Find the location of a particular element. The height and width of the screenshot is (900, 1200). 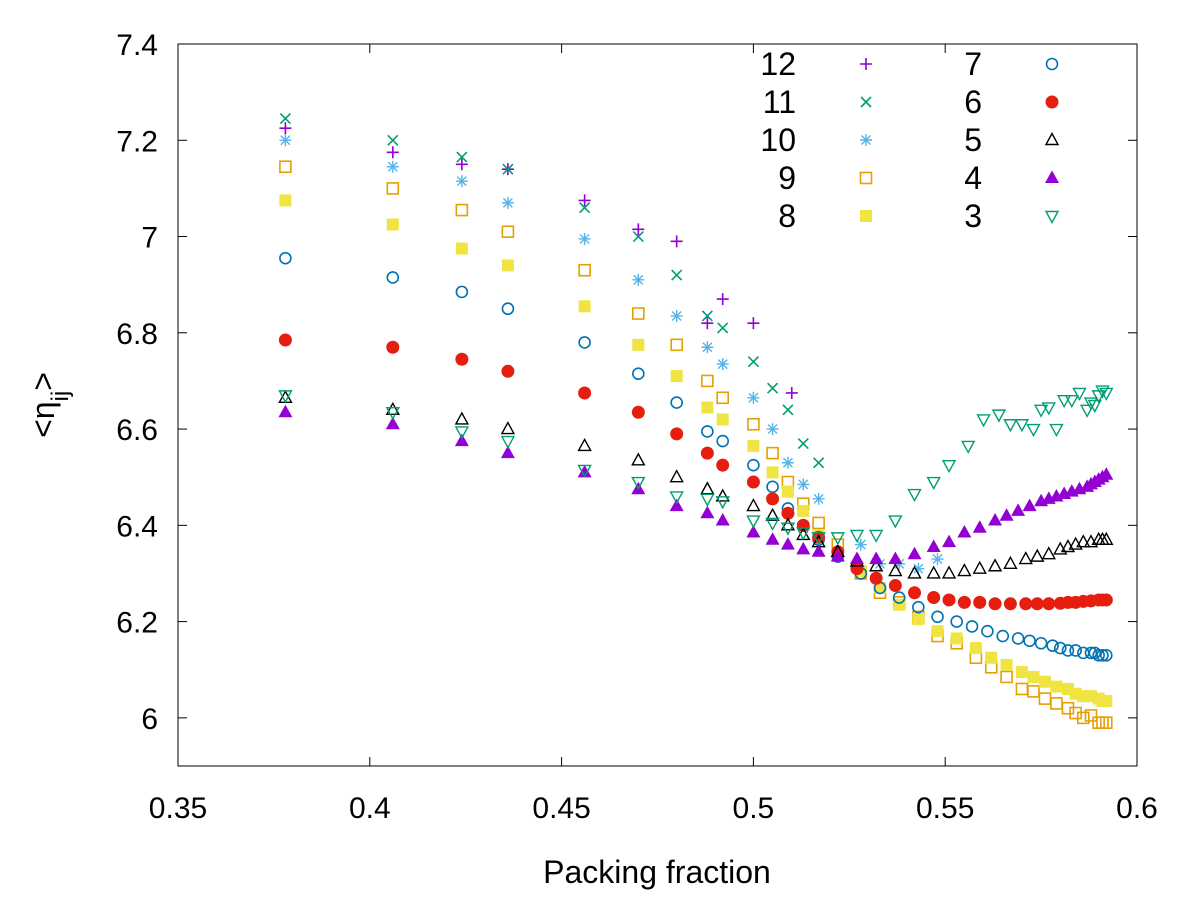

x-tick-label: 0.5 is located at coordinates (754, 808).